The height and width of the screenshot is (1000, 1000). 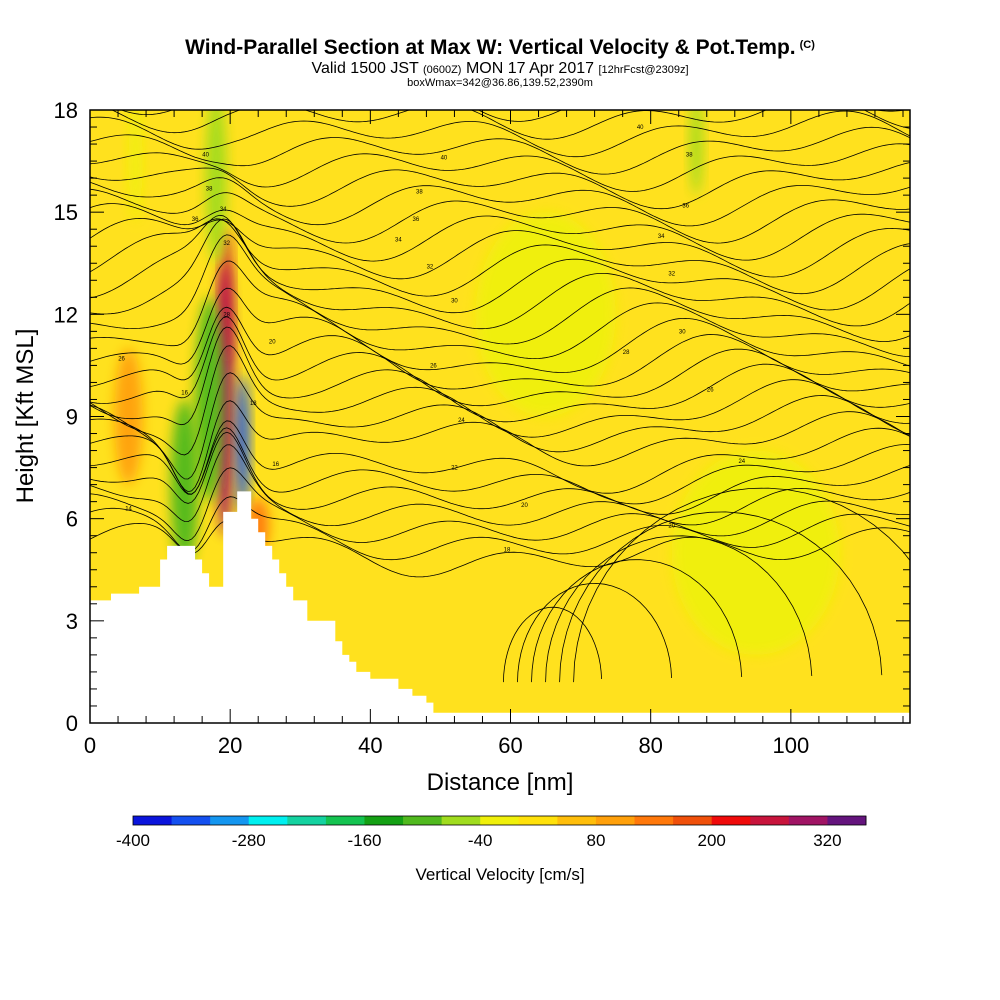 What do you see at coordinates (25, 416) in the screenshot?
I see `y-axis-title: Height [Kft MSL]` at bounding box center [25, 416].